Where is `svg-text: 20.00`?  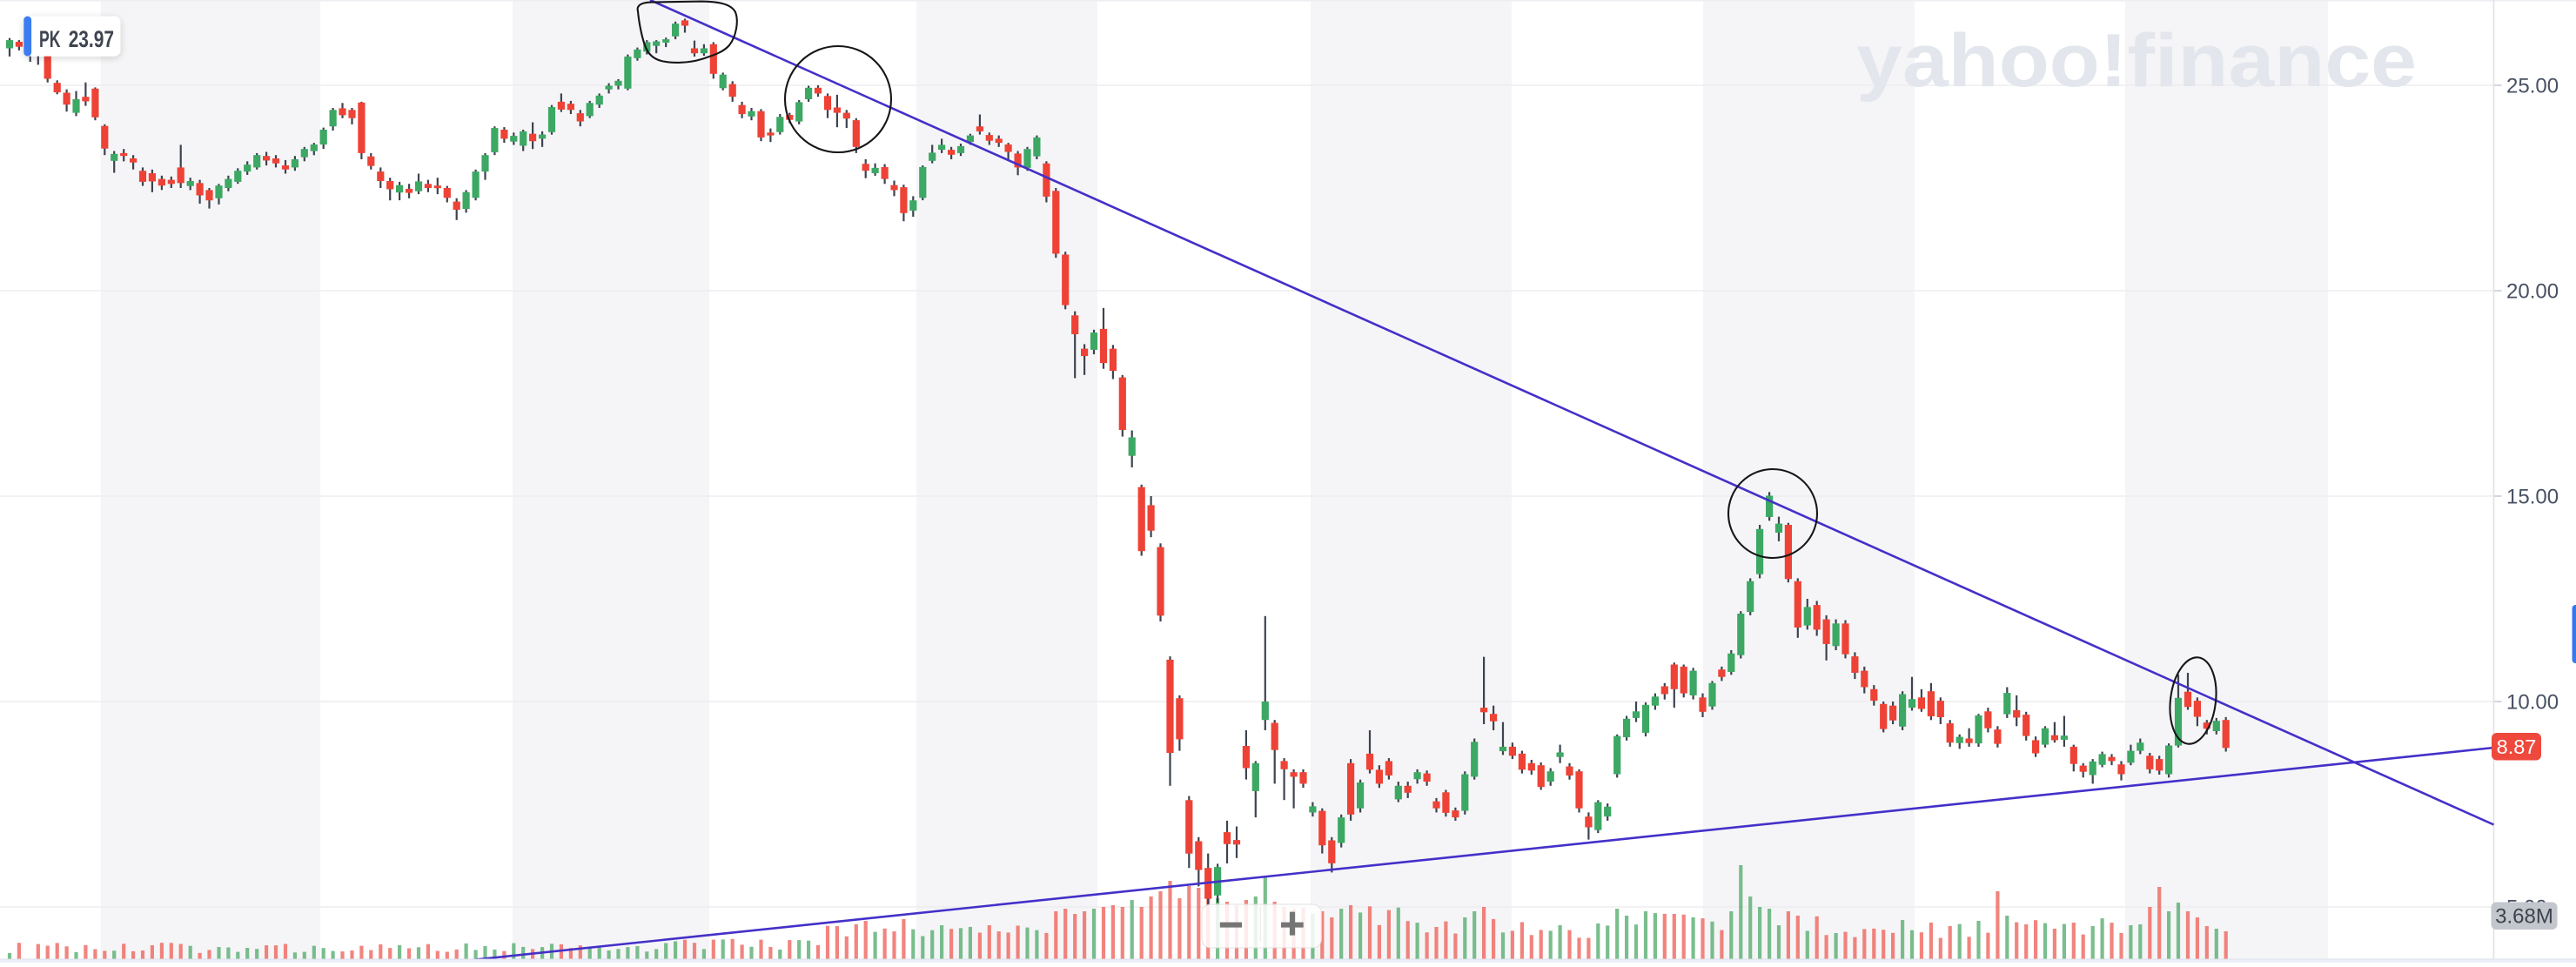 svg-text: 20.00 is located at coordinates (2532, 292).